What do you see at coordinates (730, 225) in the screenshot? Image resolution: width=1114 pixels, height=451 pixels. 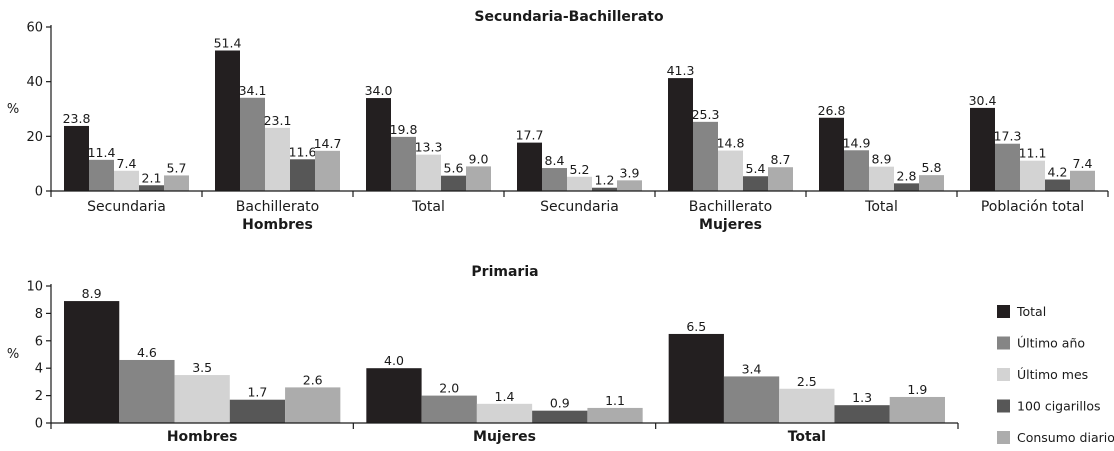 I see `group-label-mujeres: Mujeres` at bounding box center [730, 225].